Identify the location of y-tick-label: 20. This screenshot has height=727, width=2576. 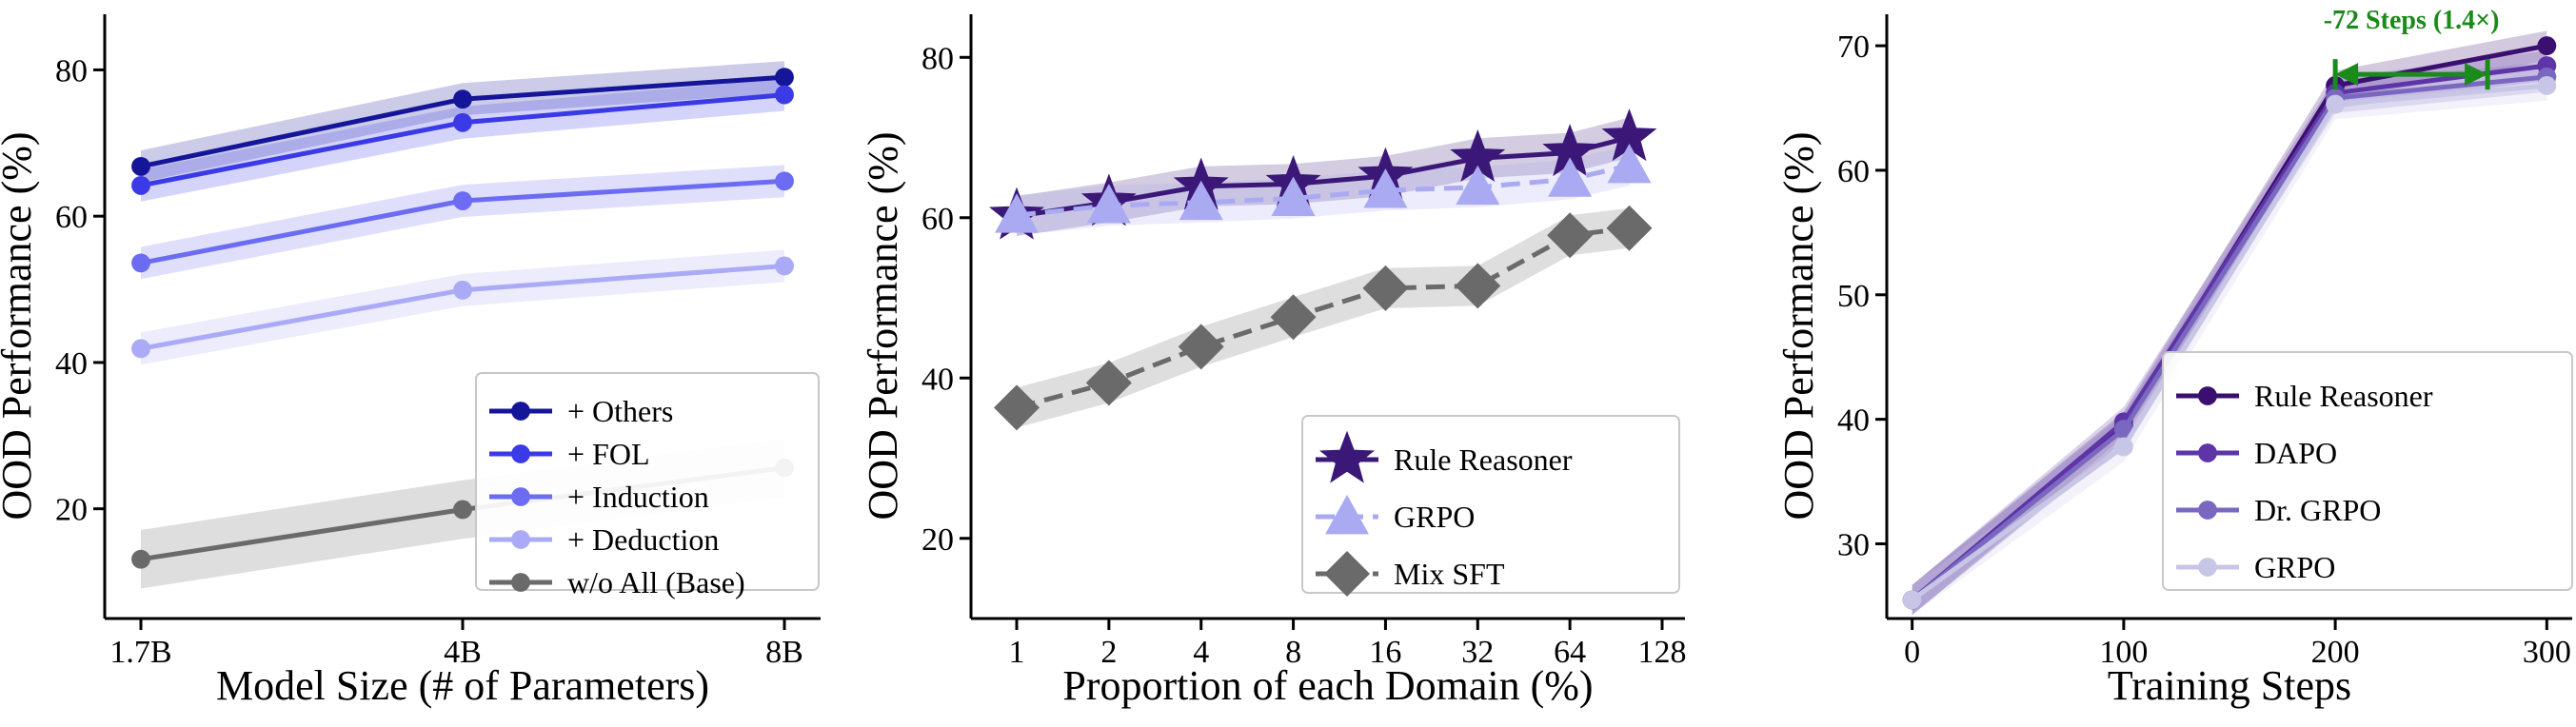
(71, 510).